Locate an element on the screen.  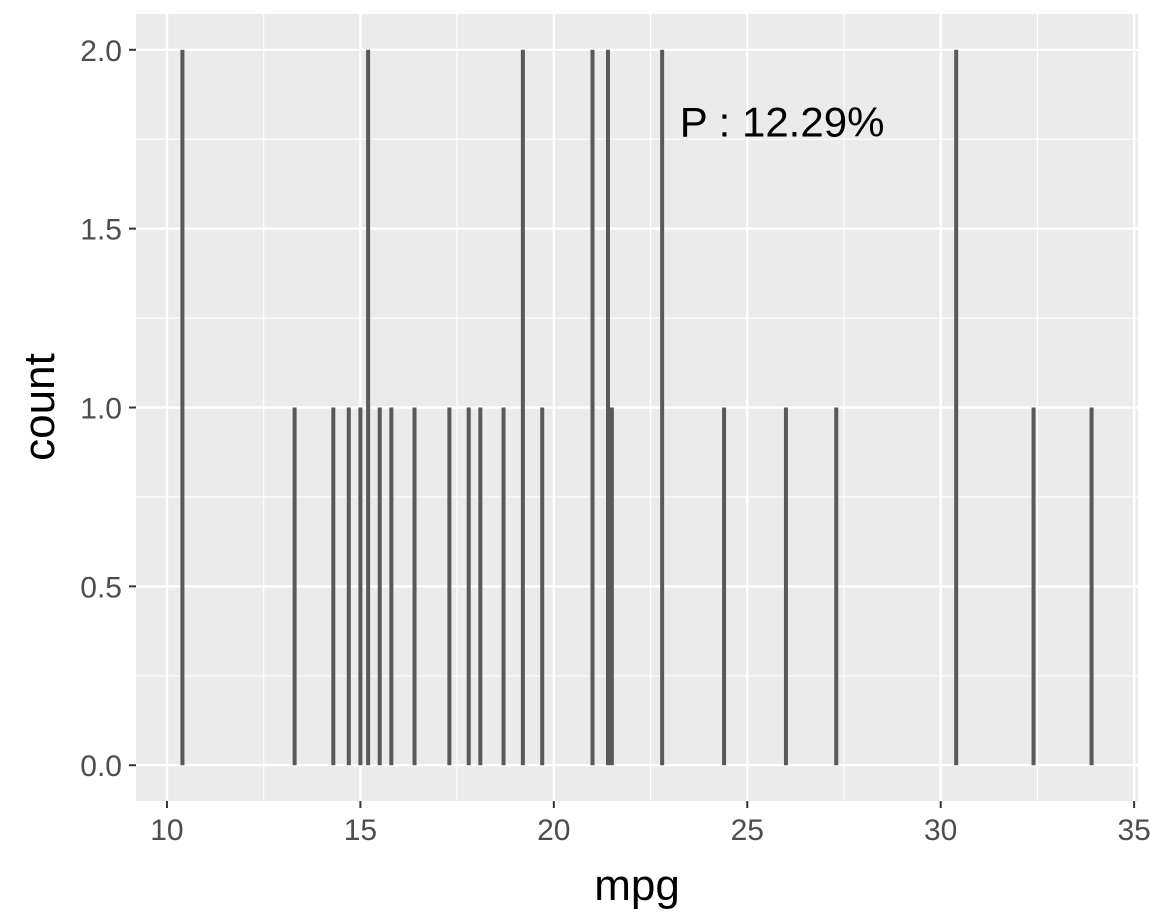
x-tick-label: 15 is located at coordinates (360, 830).